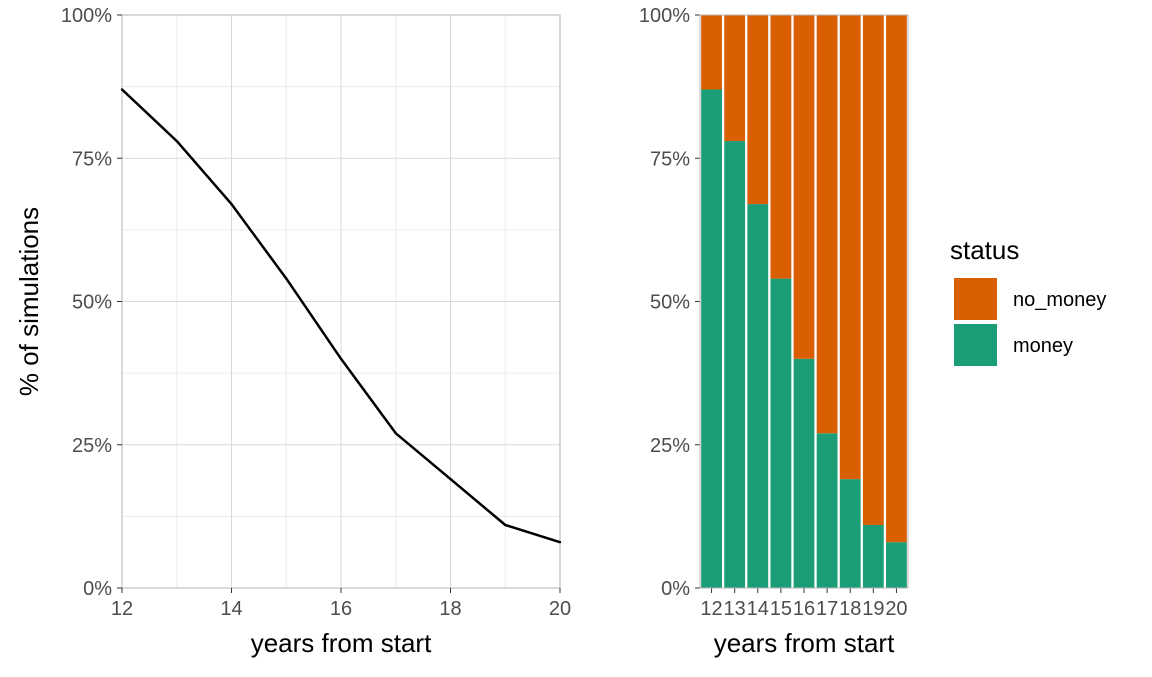 The image size is (1152, 677). What do you see at coordinates (1043, 346) in the screenshot?
I see `legend-label: money` at bounding box center [1043, 346].